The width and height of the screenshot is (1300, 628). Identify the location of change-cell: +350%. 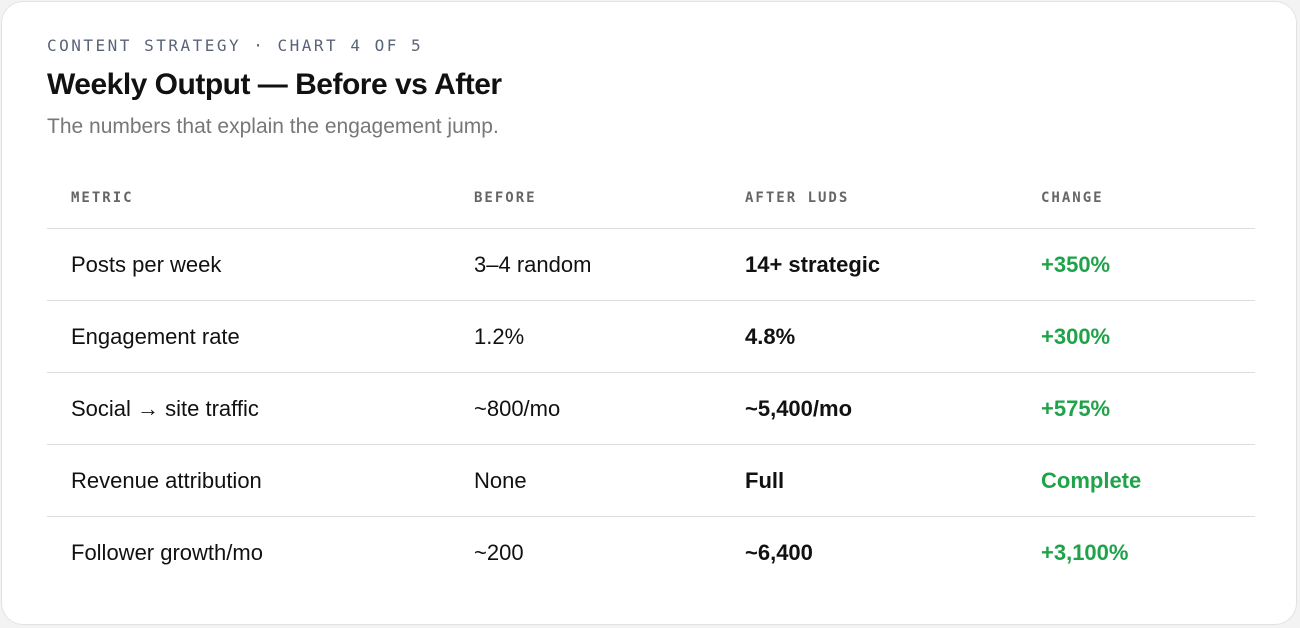
(1148, 264).